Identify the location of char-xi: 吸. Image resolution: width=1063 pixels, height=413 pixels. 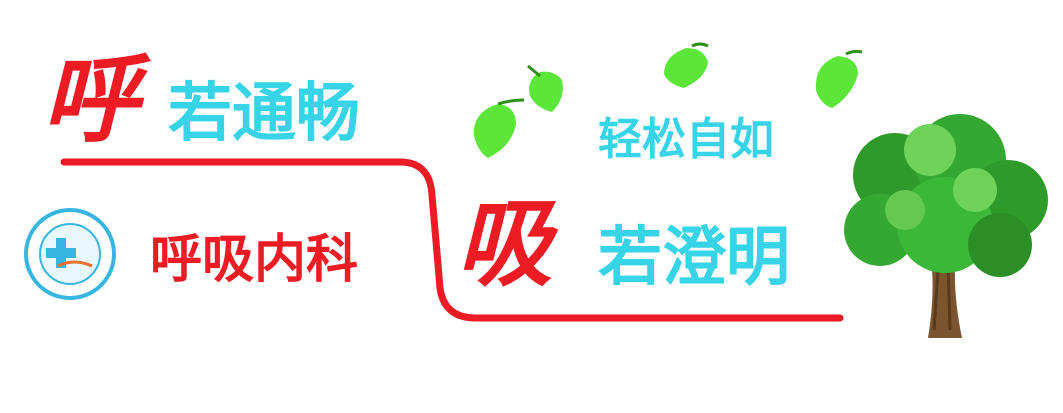
(504, 243).